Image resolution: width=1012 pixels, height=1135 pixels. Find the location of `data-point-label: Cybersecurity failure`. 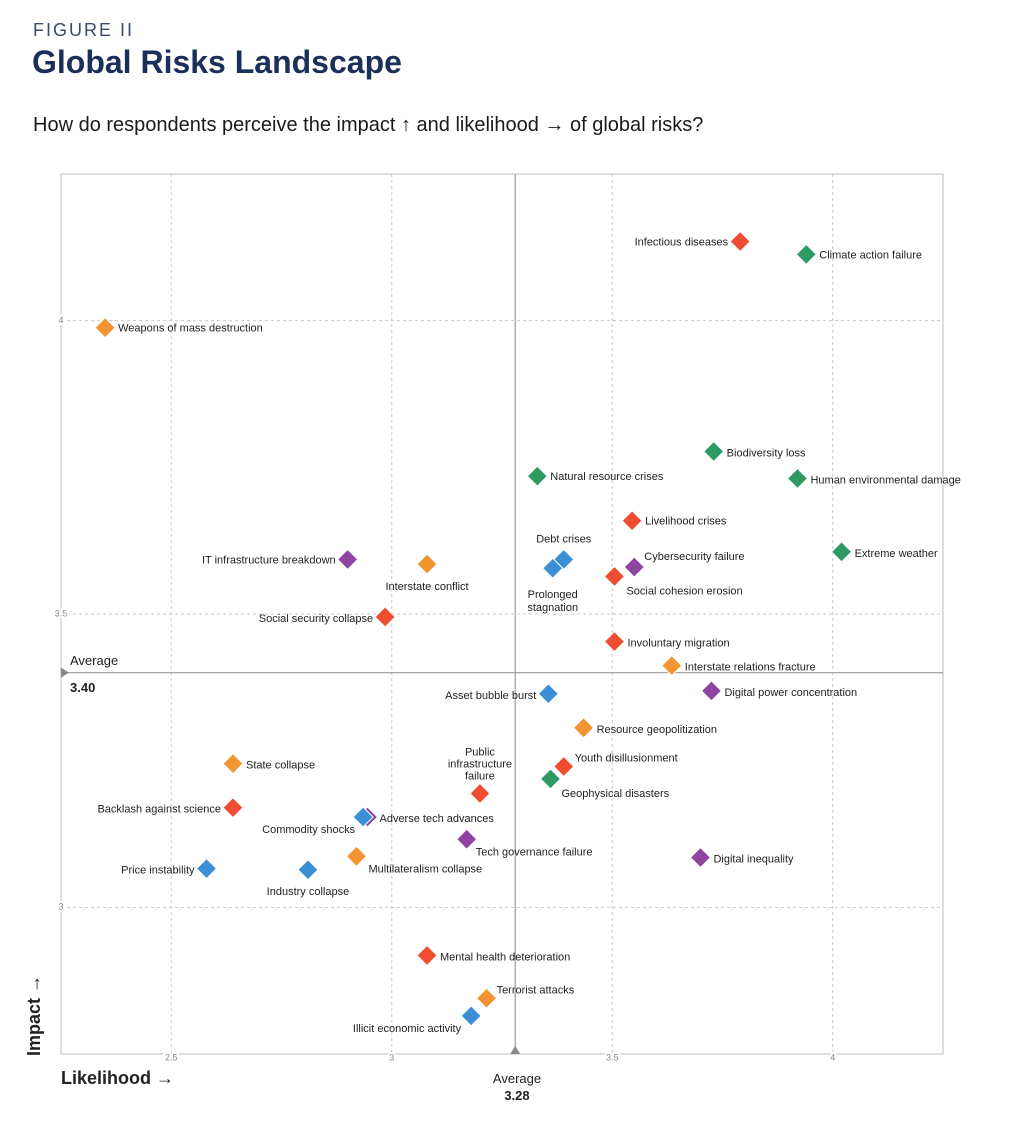

data-point-label: Cybersecurity failure is located at coordinates (694, 557).